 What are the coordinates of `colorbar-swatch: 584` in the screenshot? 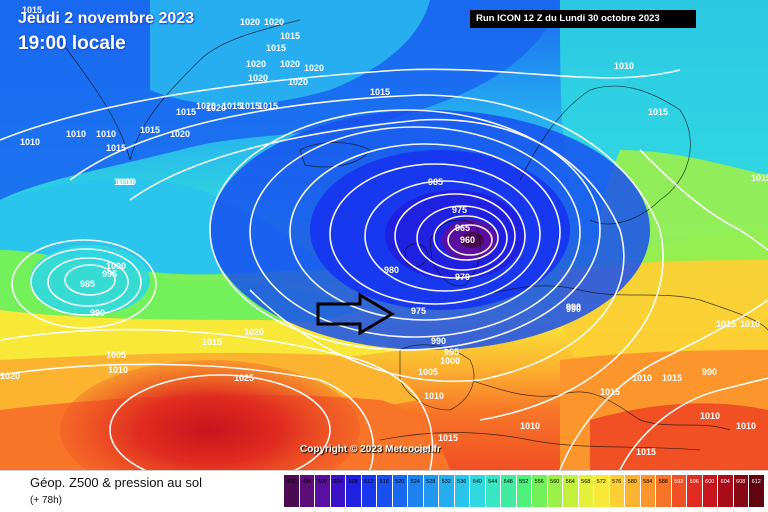 It's located at (648, 491).